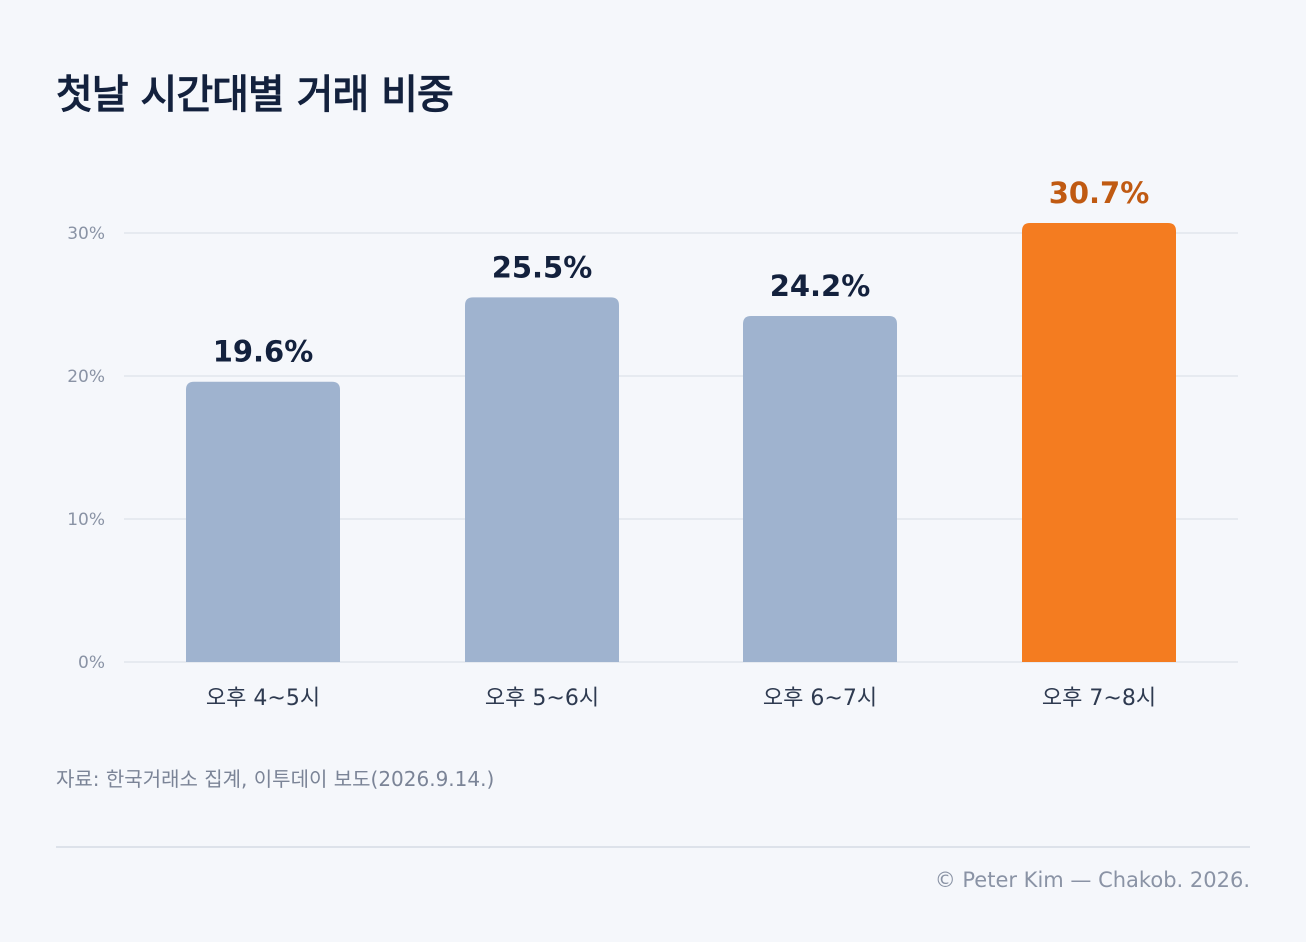 This screenshot has height=942, width=1306. I want to click on bar-value-label: 25.5%, so click(542, 267).